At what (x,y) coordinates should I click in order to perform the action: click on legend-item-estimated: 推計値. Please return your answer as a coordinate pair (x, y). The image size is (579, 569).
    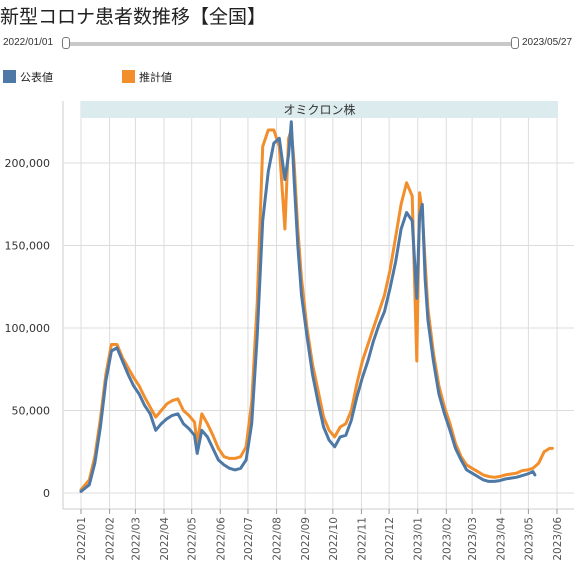
    Looking at the image, I should click on (147, 77).